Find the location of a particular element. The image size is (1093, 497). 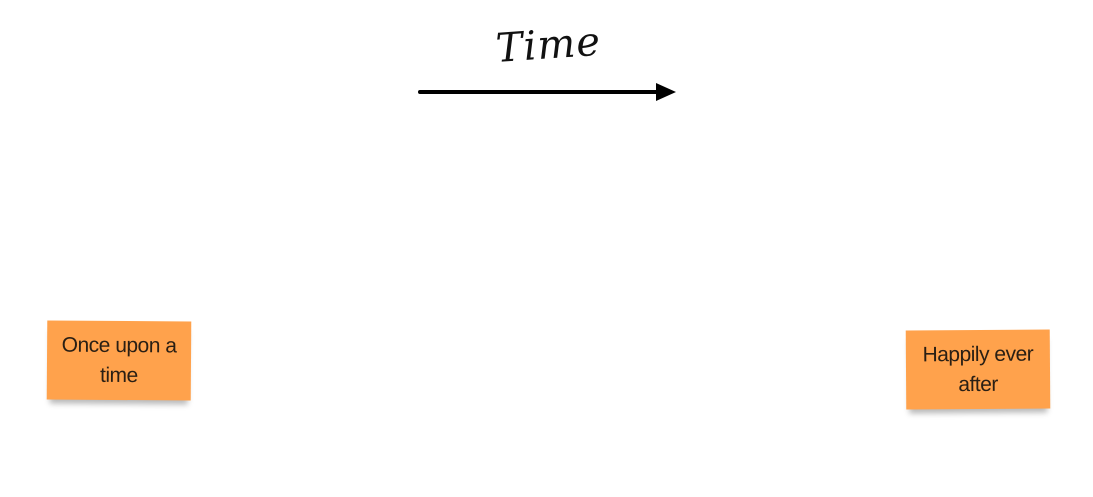

sticky-note-start: Once upon a time is located at coordinates (119, 360).